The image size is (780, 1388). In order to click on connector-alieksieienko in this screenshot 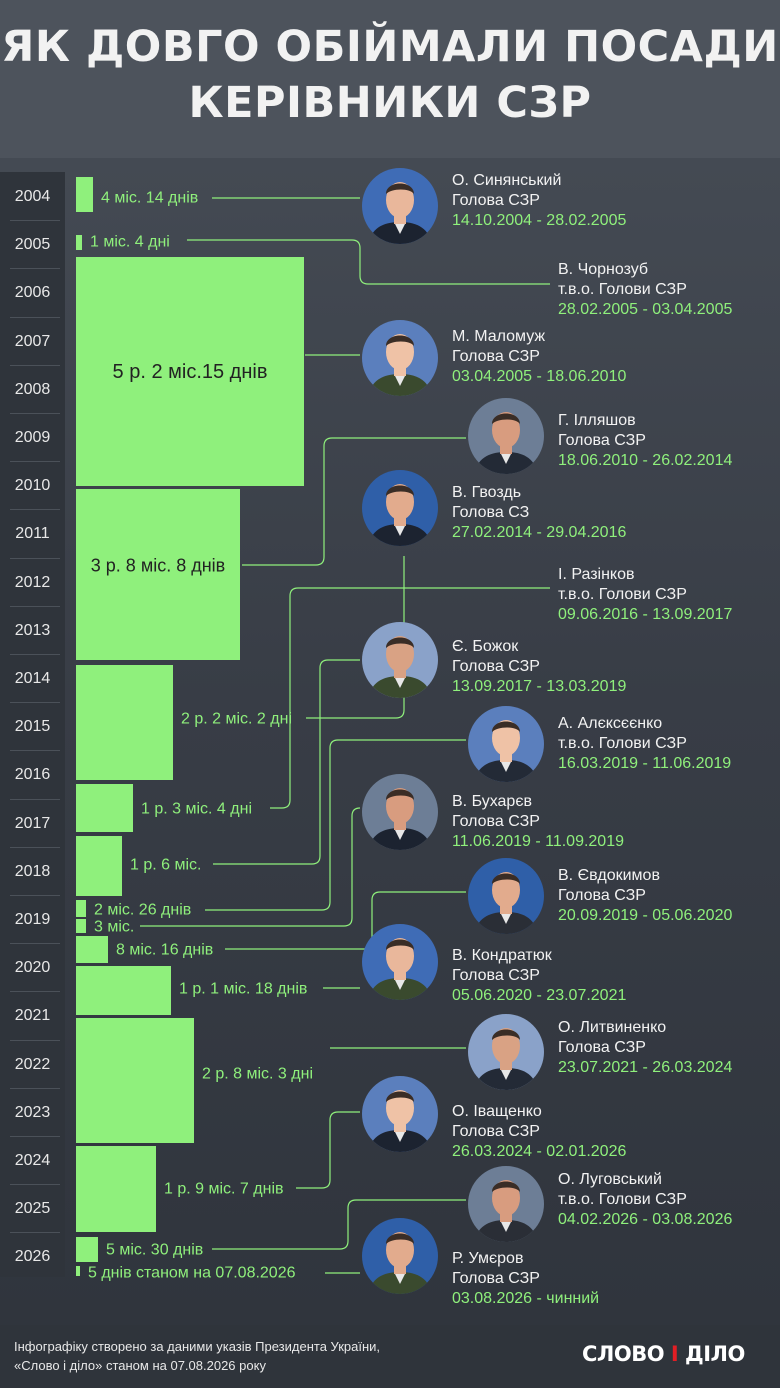, I will do `click(335, 825)`.